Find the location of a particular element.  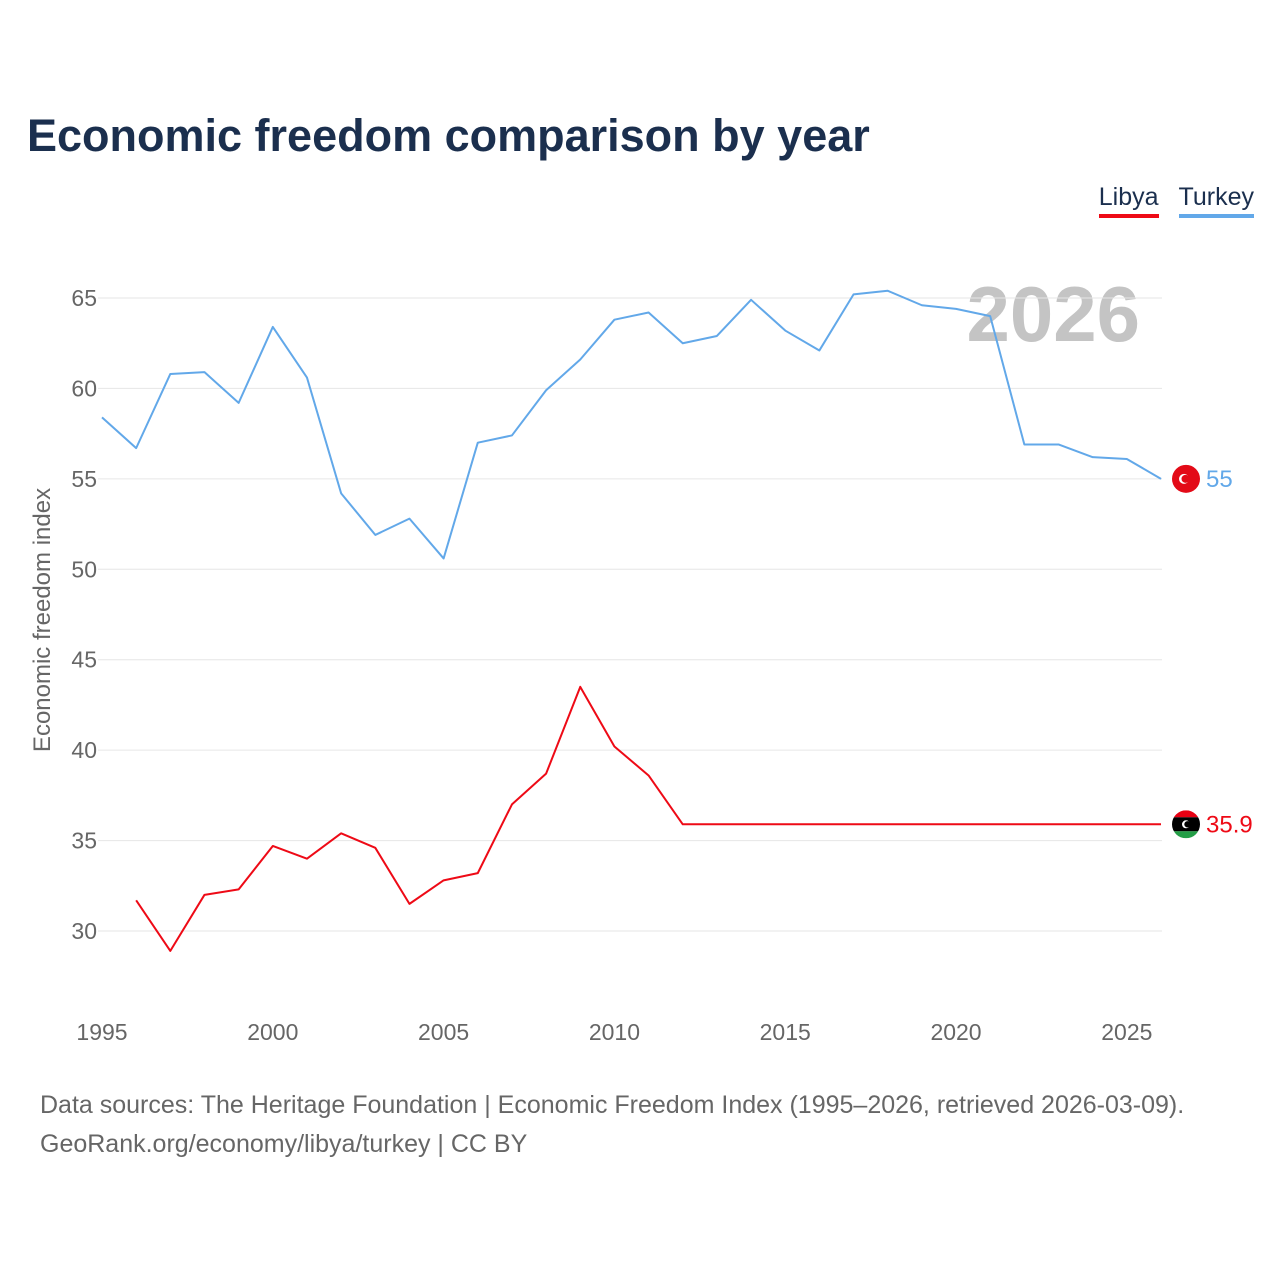

y-tick-label: 60 is located at coordinates (84, 388).